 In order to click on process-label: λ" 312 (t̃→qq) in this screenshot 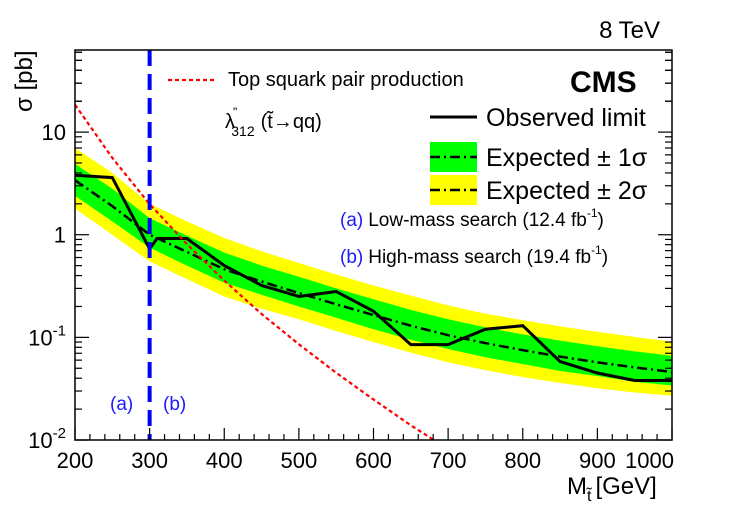, I will do `click(273, 122)`.